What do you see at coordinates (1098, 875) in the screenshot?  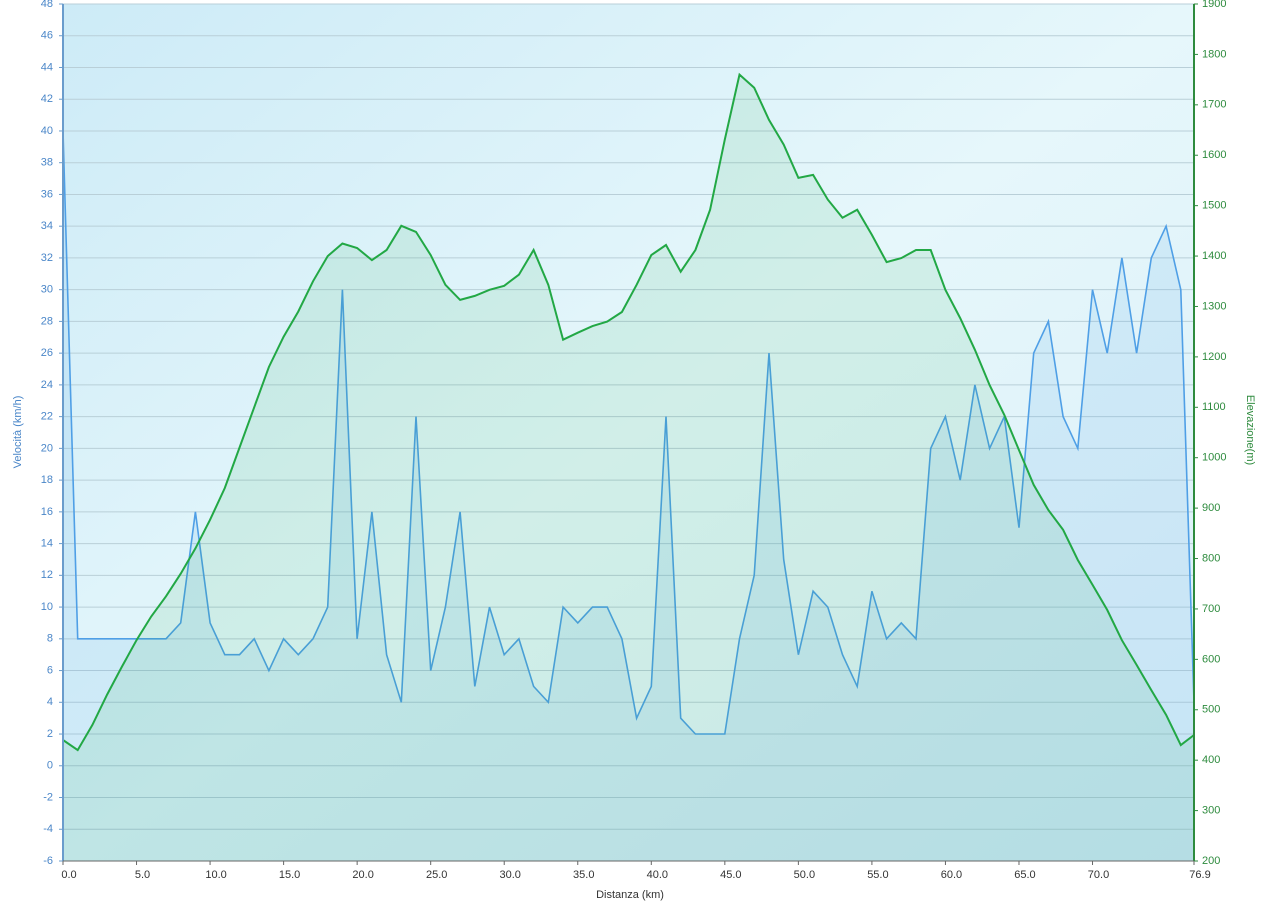 I see `x-tick-label: 70.0` at bounding box center [1098, 875].